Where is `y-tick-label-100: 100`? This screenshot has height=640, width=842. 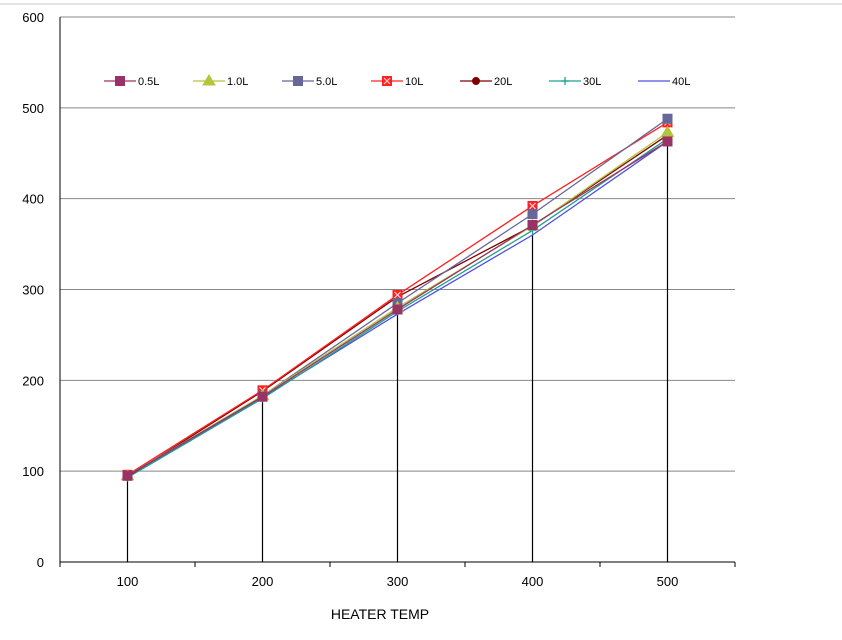 y-tick-label-100: 100 is located at coordinates (33, 471).